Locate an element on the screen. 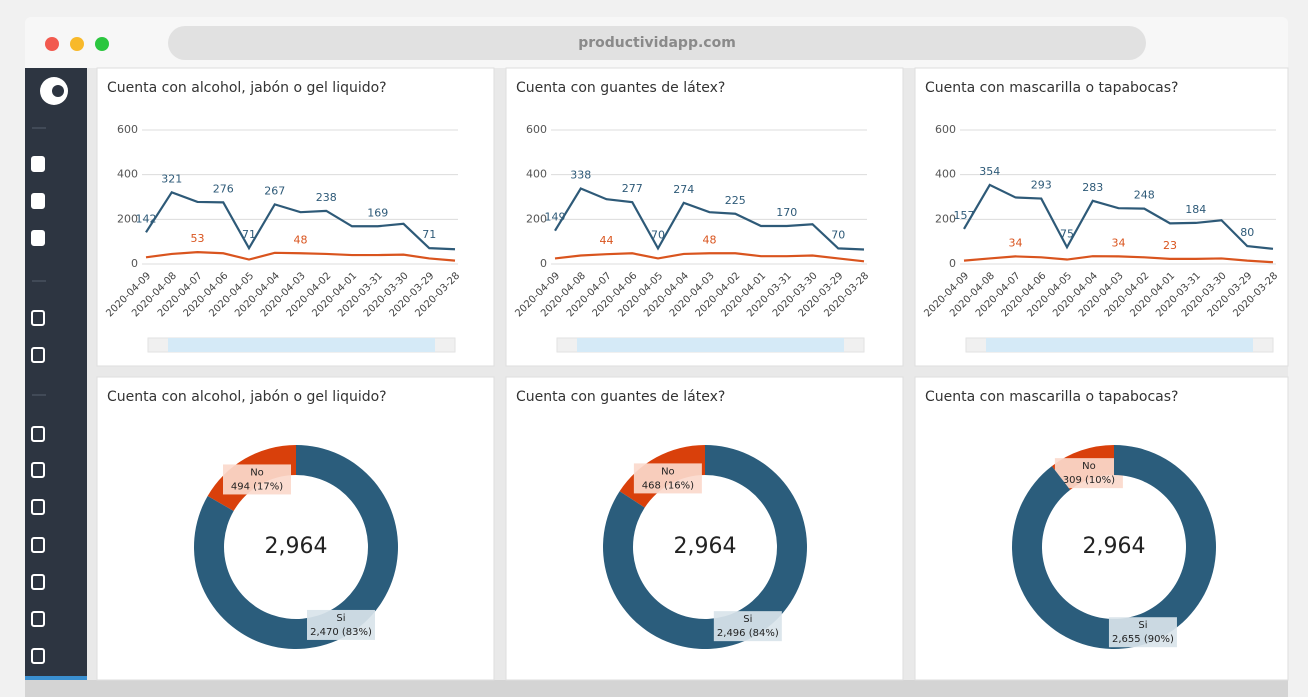 This screenshot has height=697, width=1308. logo is located at coordinates (54, 91).